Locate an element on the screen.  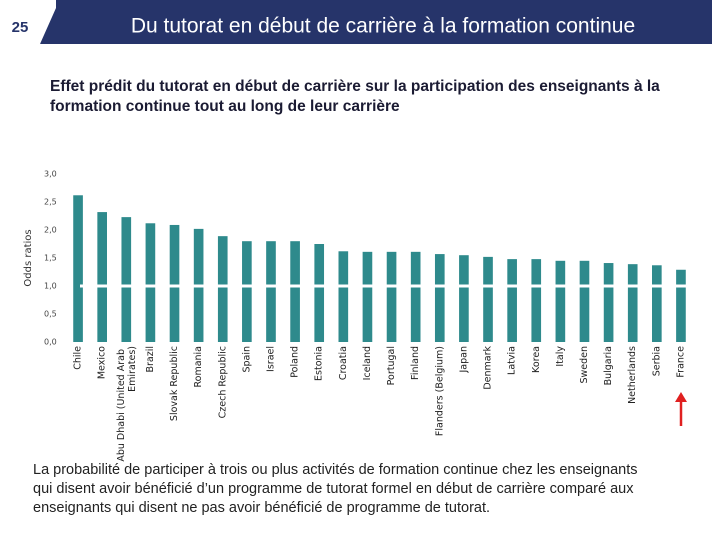
x-tick-label: Iceland is located at coordinates (367, 363).